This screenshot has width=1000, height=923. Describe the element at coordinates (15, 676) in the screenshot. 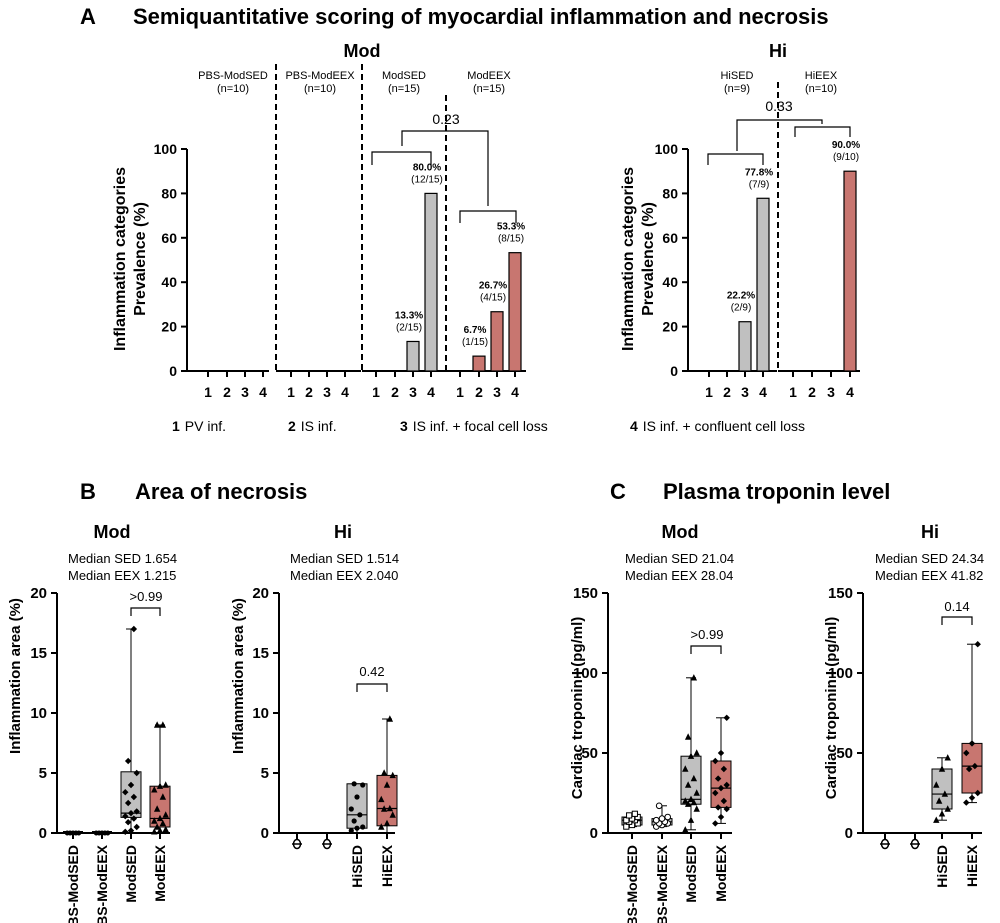

I see `panel-b-mod-ylabel: Inflammation area (%)` at that location.